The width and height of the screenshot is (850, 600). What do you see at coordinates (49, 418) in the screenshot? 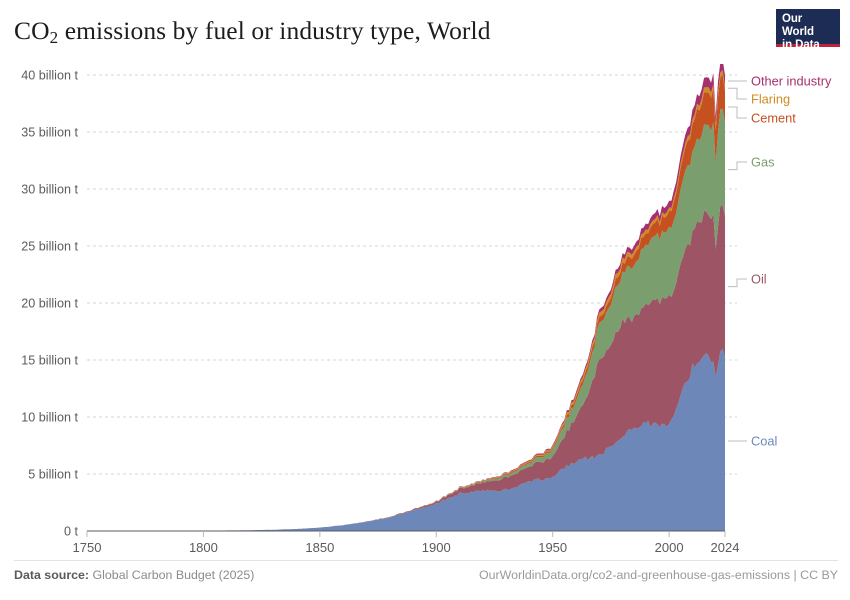
I see `y-axis-tick-label: 10 billion t` at bounding box center [49, 418].